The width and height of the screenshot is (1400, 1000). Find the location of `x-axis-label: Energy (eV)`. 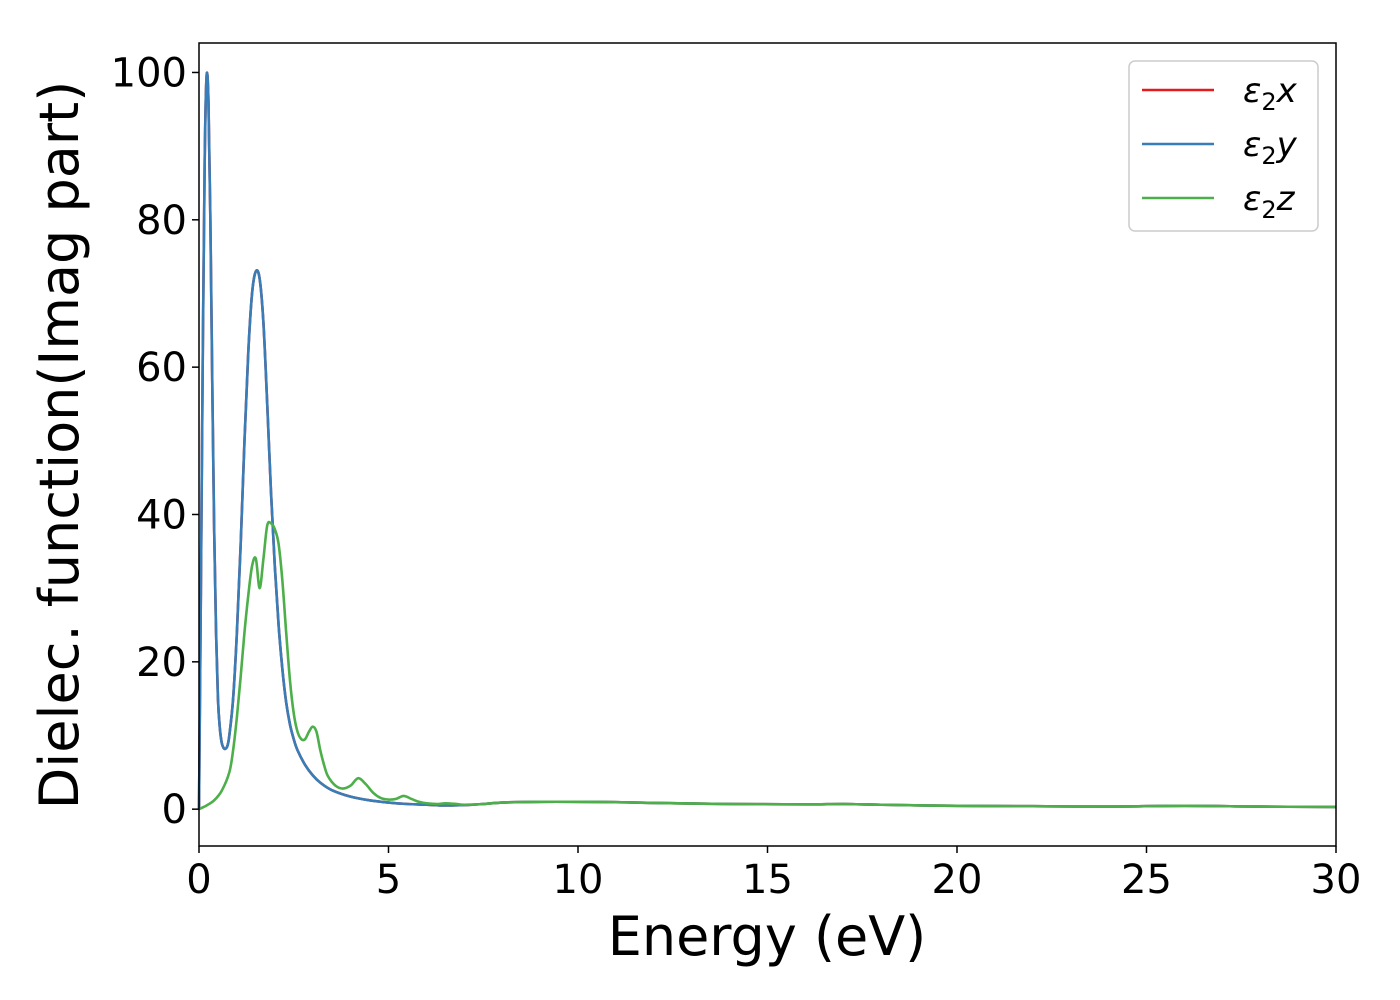

x-axis-label: Energy (eV) is located at coordinates (767, 936).